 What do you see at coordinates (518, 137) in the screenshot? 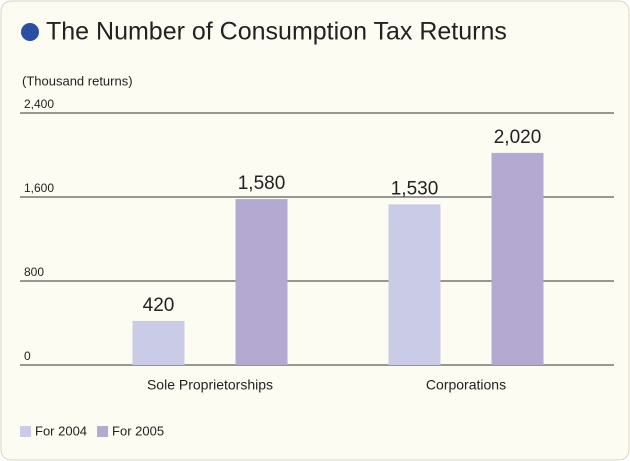
I see `value-label: 2,020` at bounding box center [518, 137].